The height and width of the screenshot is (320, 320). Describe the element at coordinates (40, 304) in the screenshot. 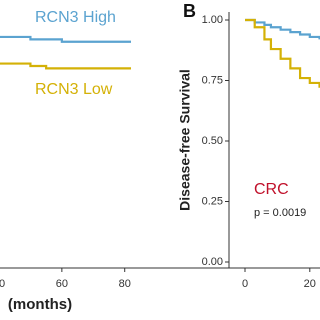

I see `x-axis-label: (months)` at that location.